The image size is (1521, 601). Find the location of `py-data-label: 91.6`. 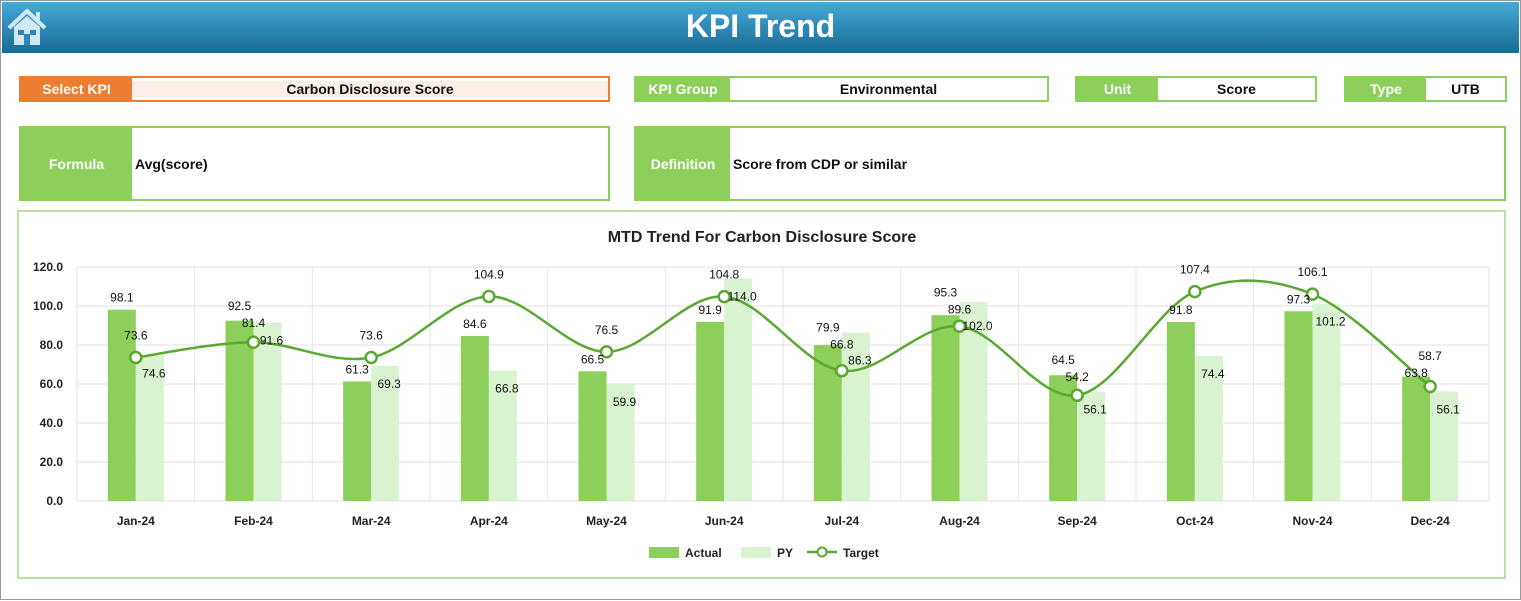

py-data-label: 91.6 is located at coordinates (272, 340).